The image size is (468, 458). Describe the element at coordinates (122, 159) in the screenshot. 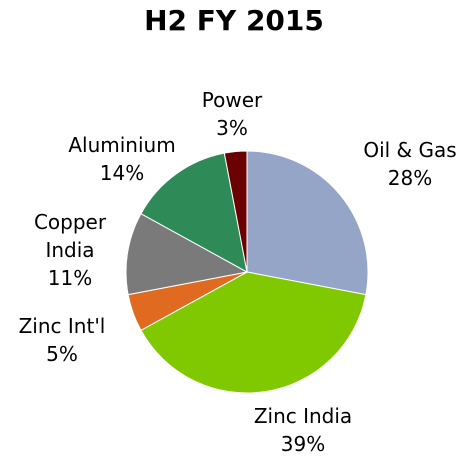

I see `slice-label: Aluminium 14%` at that location.